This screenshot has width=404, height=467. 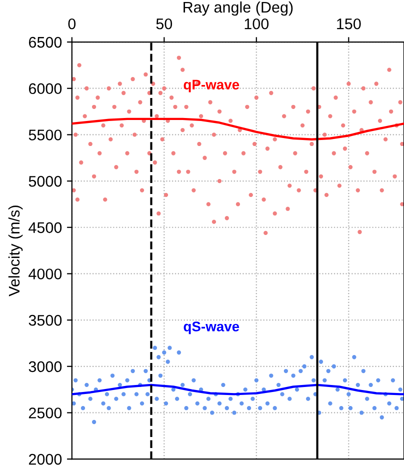 I want to click on y-tick-label: 4000, so click(x=45, y=274).